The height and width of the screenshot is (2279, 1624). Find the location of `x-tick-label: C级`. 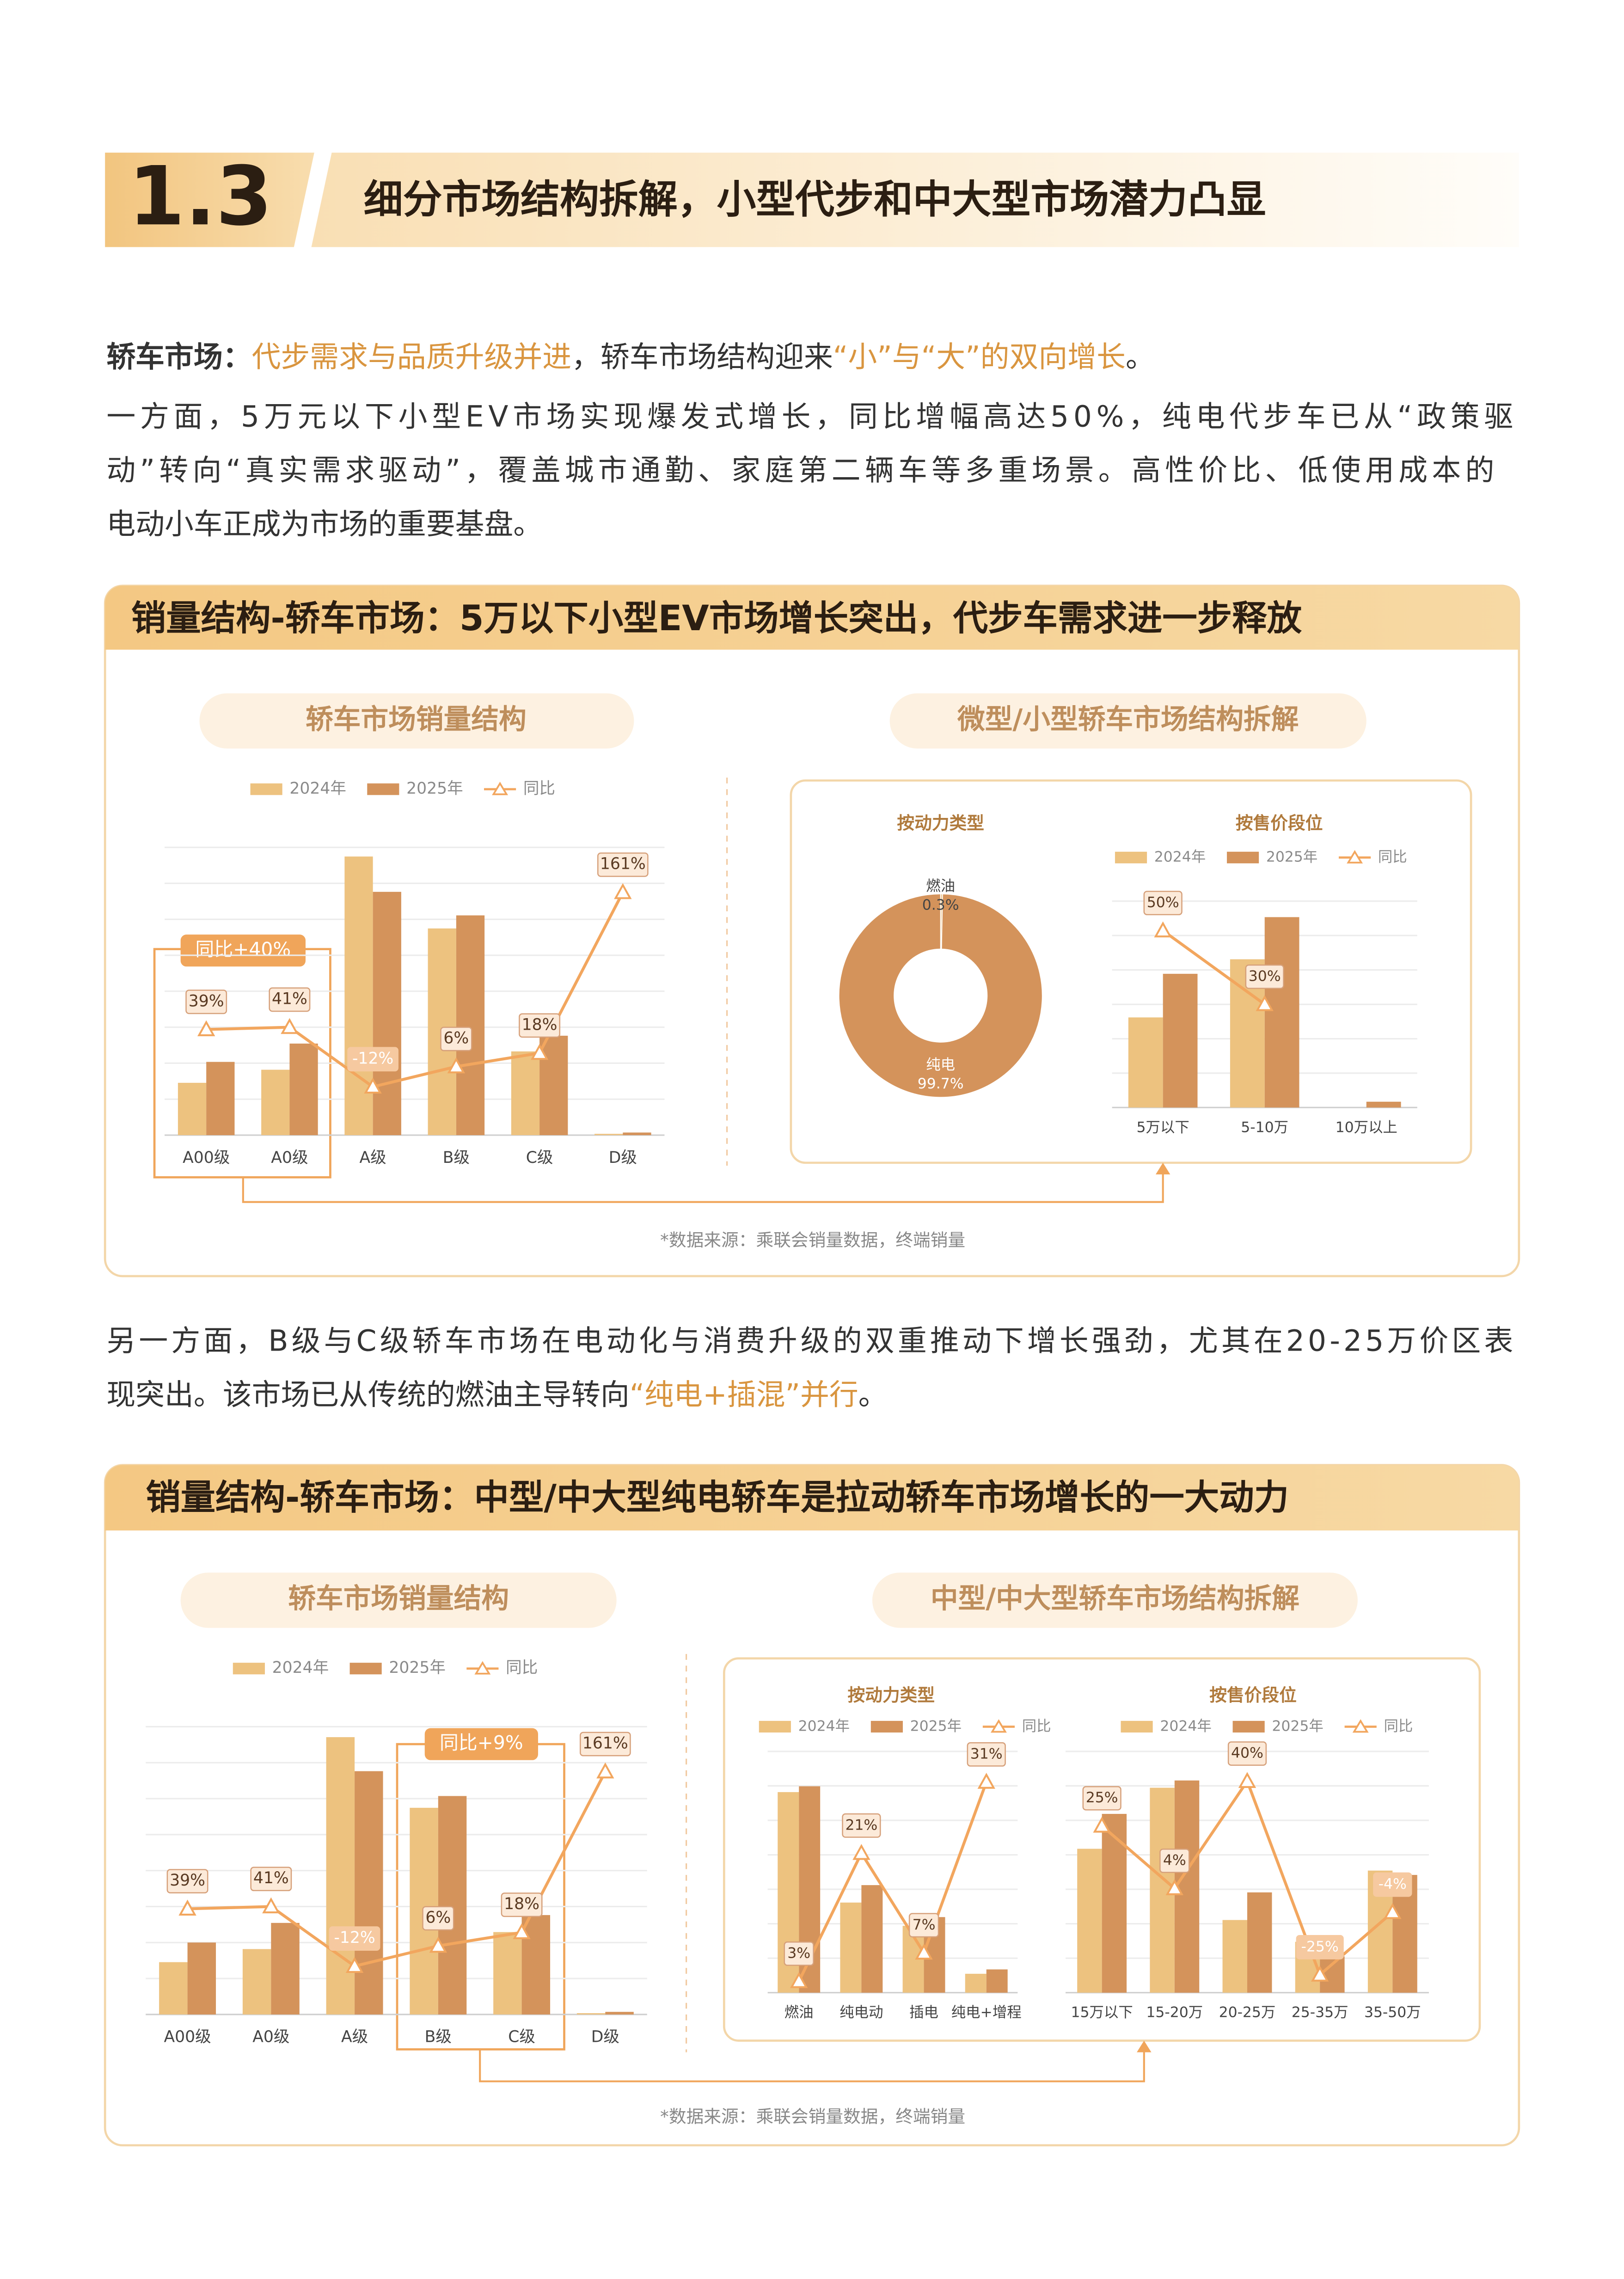

x-tick-label: C级 is located at coordinates (521, 2037).